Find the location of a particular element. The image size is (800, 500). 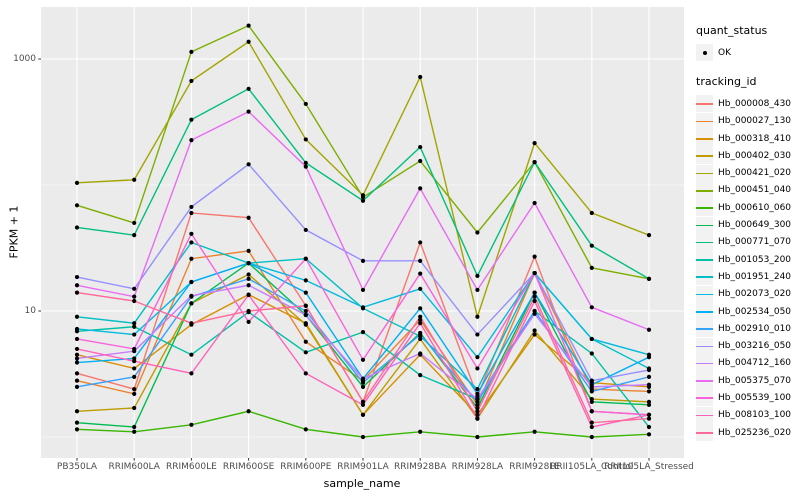

legend-item-label: Hb_025236_020 is located at coordinates (755, 432).